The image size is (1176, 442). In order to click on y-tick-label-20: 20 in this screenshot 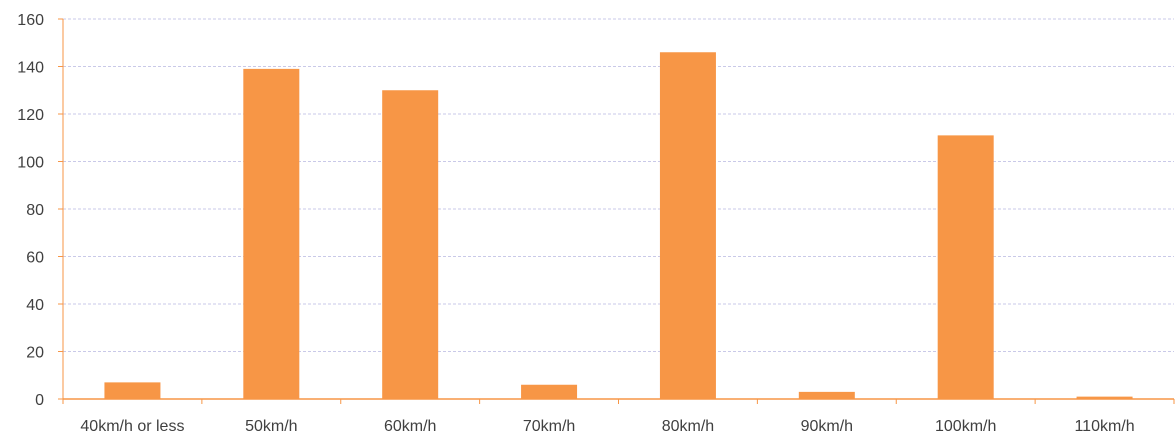, I will do `click(35, 353)`.